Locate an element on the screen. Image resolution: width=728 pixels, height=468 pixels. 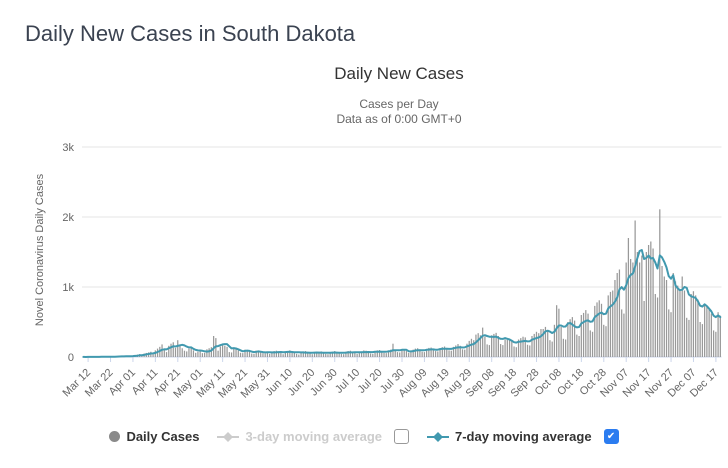
legend-item-3-day-average: 3-day moving average is located at coordinates (299, 436).